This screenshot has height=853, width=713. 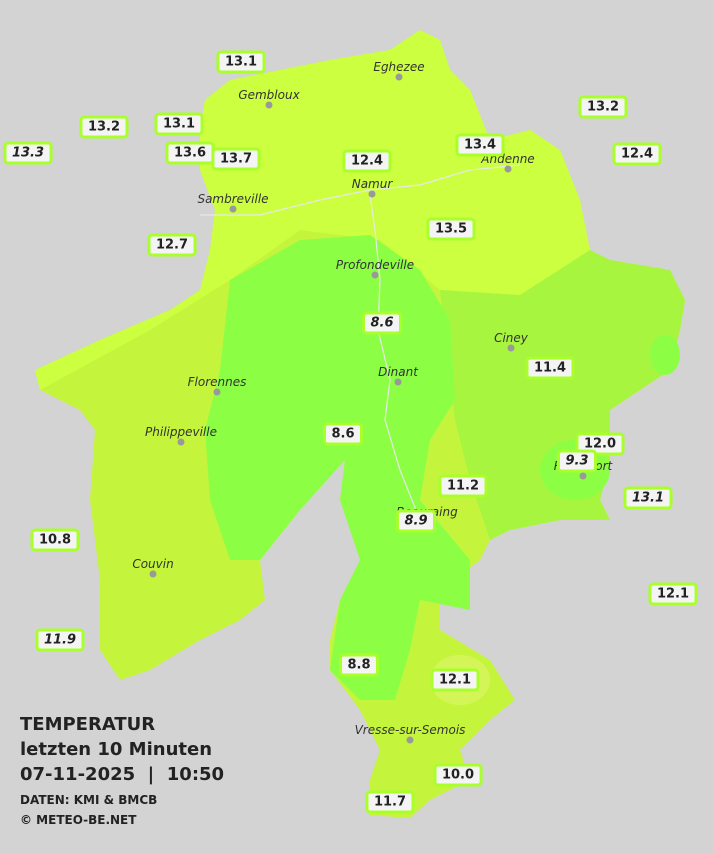 What do you see at coordinates (373, 184) in the screenshot?
I see `city-name: Namur` at bounding box center [373, 184].